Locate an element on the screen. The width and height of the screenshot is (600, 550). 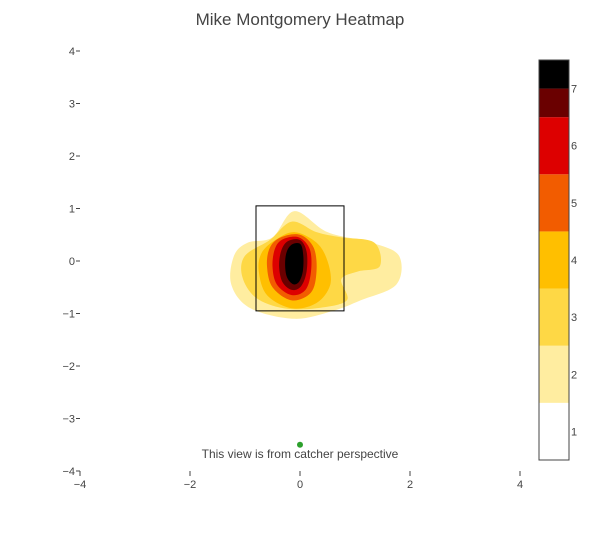
colorbar-tick-label: 3 is located at coordinates (574, 318).